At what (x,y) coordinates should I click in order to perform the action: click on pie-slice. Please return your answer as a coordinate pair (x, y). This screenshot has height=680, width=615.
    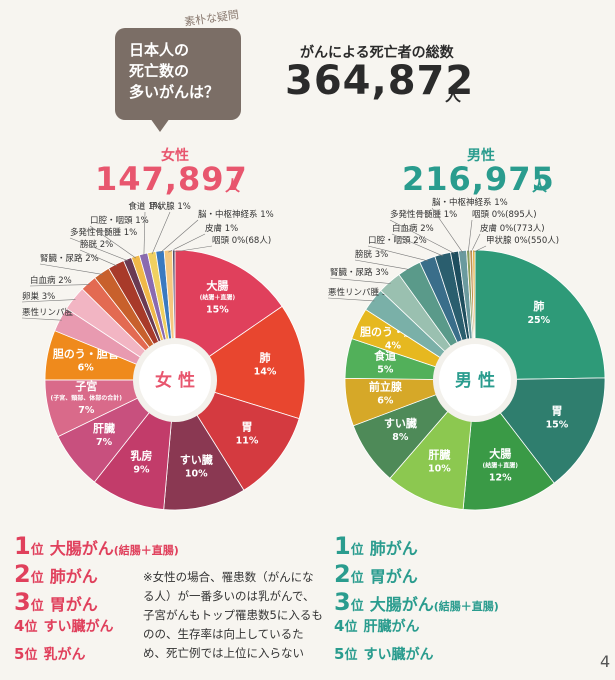
    Looking at the image, I should click on (540, 315).